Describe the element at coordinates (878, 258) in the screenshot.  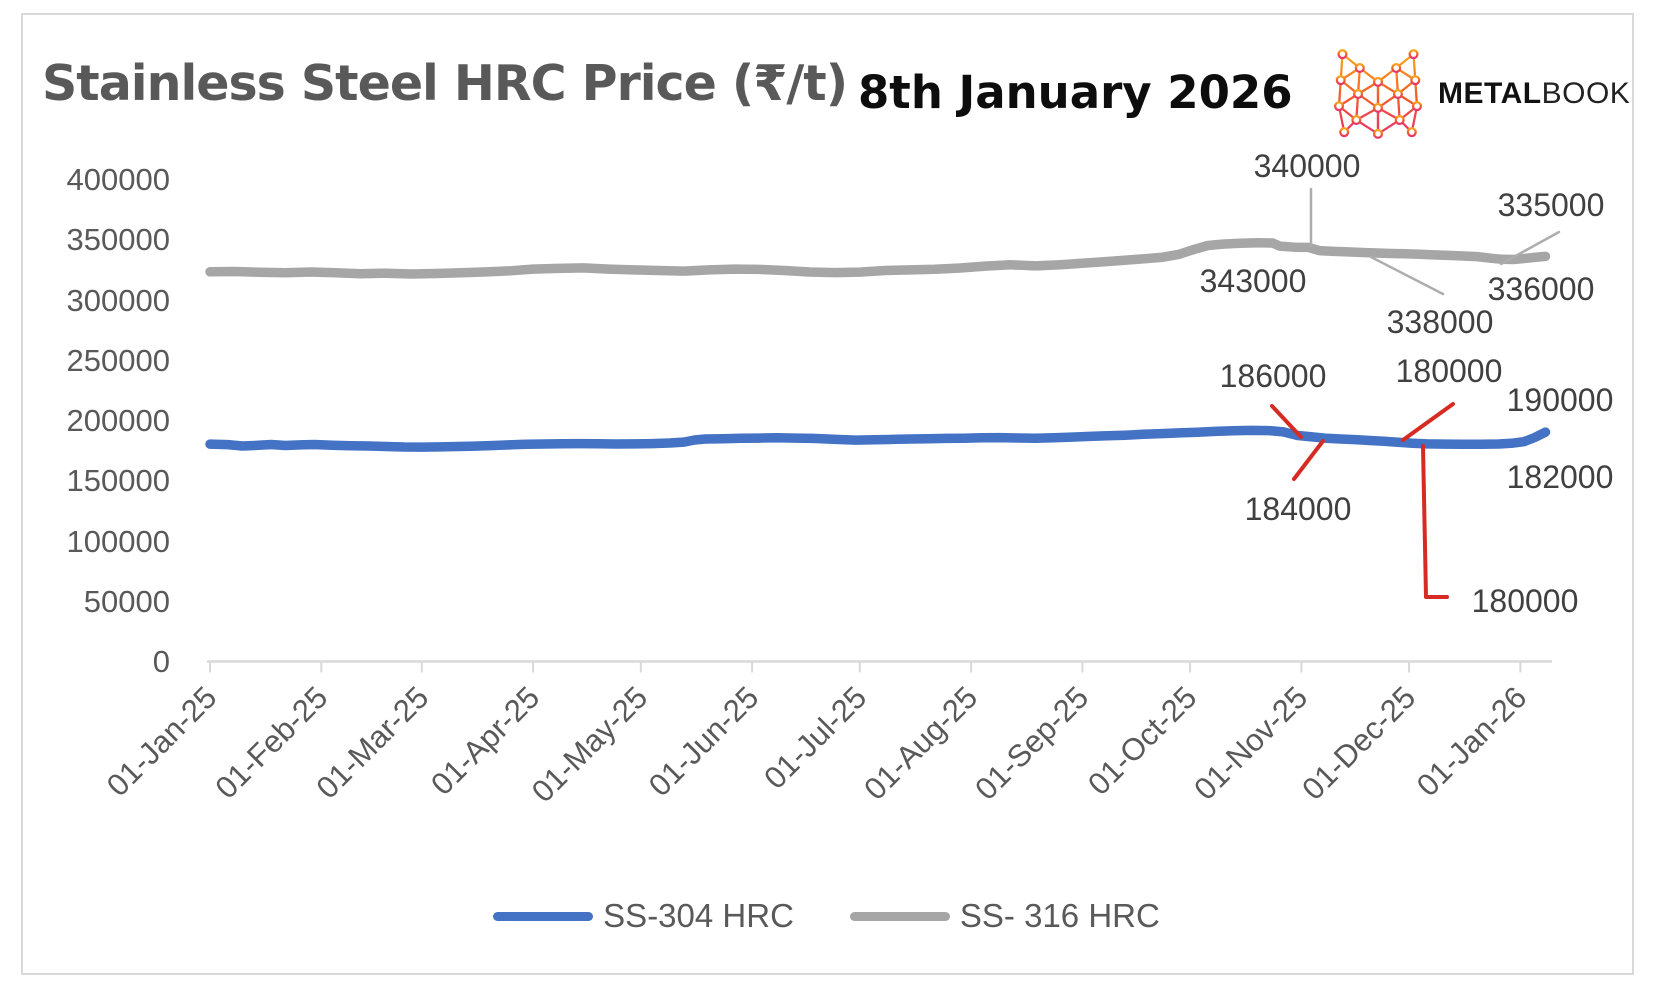
I see `series-line-ss-316hrc` at that location.